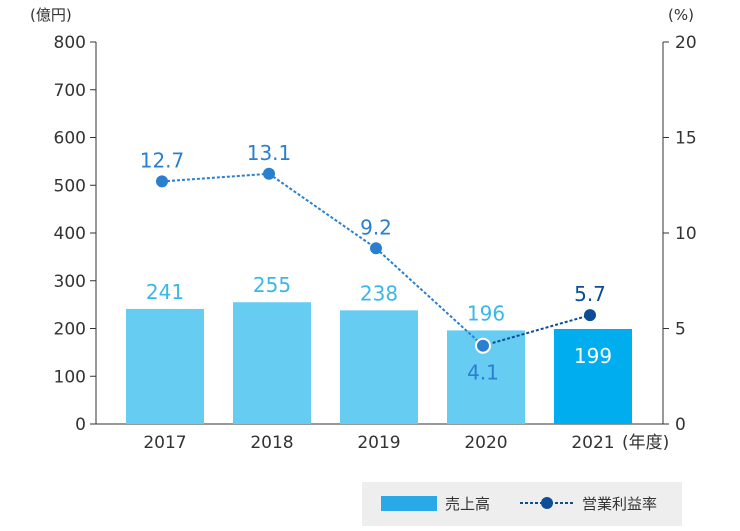  Describe the element at coordinates (547, 503) in the screenshot. I see `legend-line-marker` at that location.